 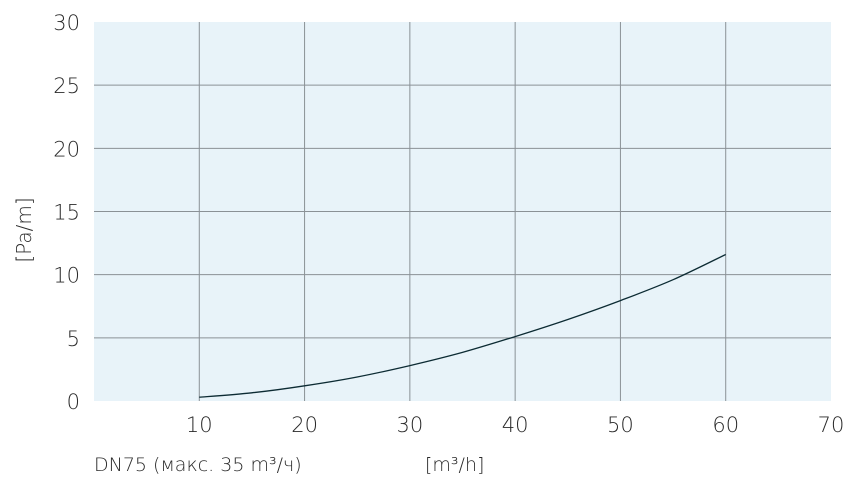 I want to click on y-tick-label: 15, so click(x=66, y=213).